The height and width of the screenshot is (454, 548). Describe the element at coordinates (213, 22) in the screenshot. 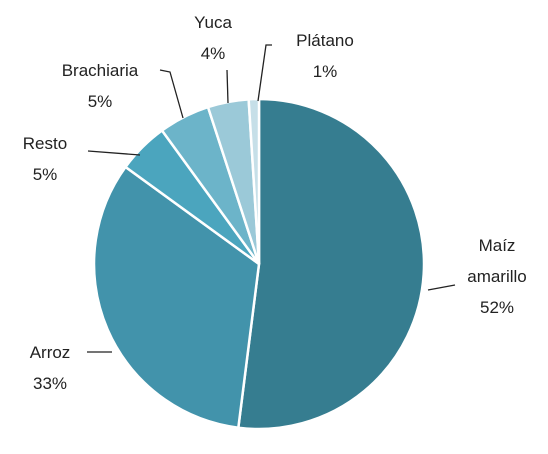

I see `category-label: Yuca` at that location.